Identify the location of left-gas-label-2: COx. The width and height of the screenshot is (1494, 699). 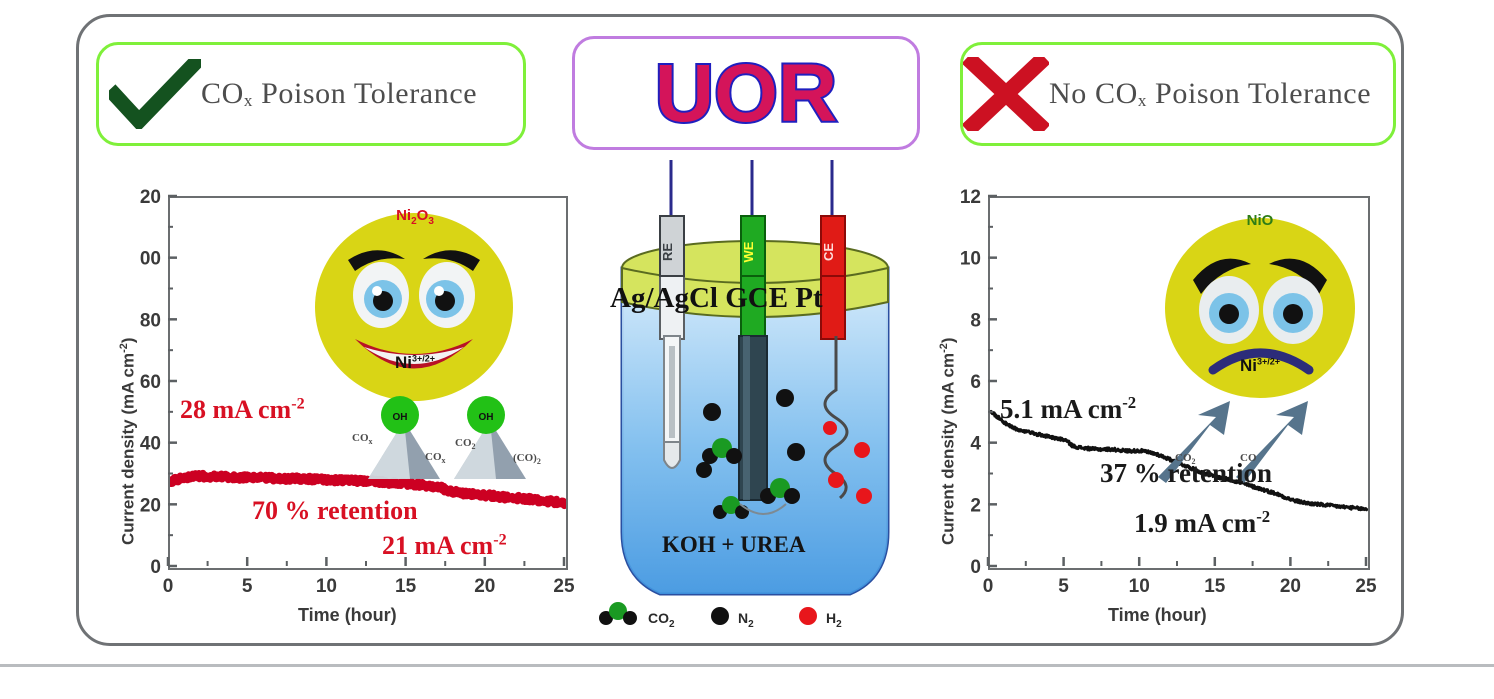
(435, 458).